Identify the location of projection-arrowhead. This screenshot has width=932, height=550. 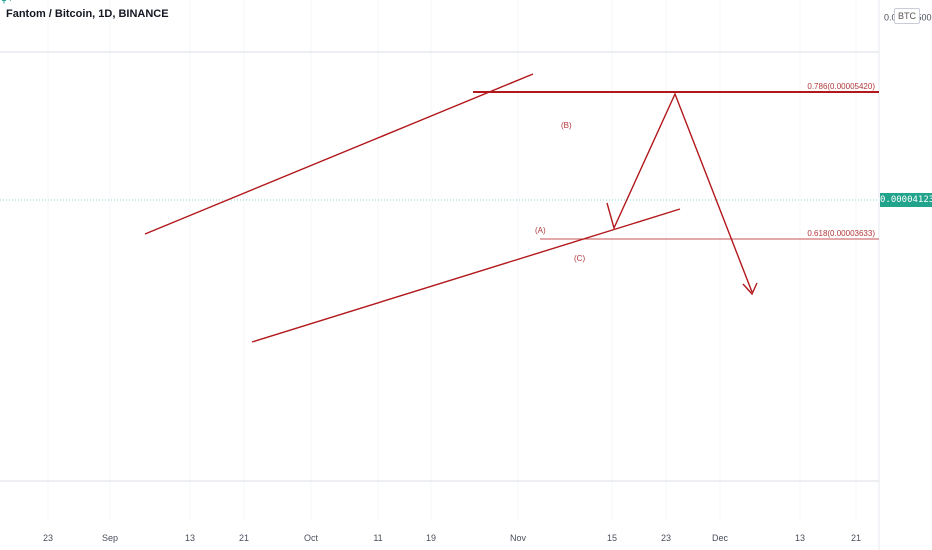
(750, 289).